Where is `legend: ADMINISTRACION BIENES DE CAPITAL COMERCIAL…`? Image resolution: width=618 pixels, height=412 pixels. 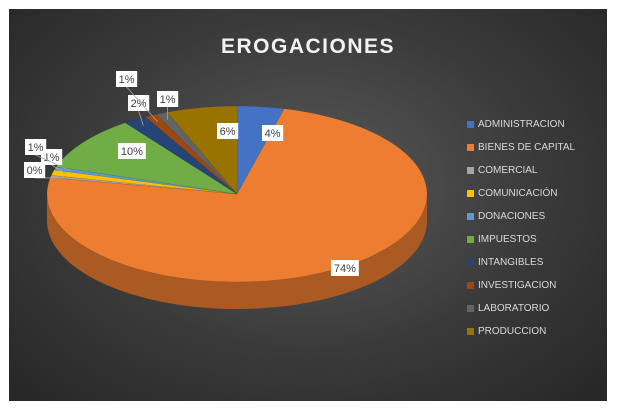 legend: ADMINISTRACION BIENES DE CAPITAL COMERCIAL… is located at coordinates (521, 228).